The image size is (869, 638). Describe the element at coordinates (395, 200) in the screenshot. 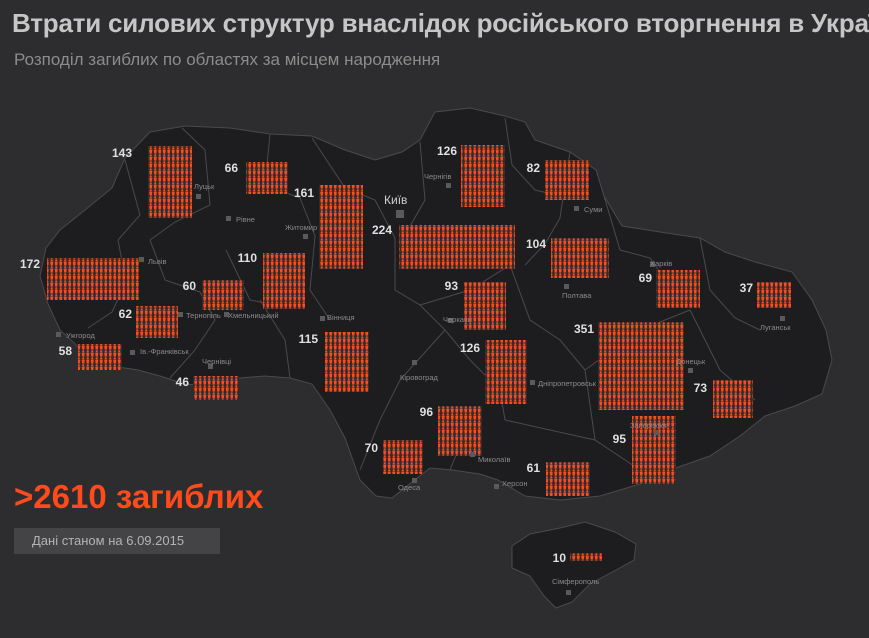

I see `city-label: Київ` at that location.